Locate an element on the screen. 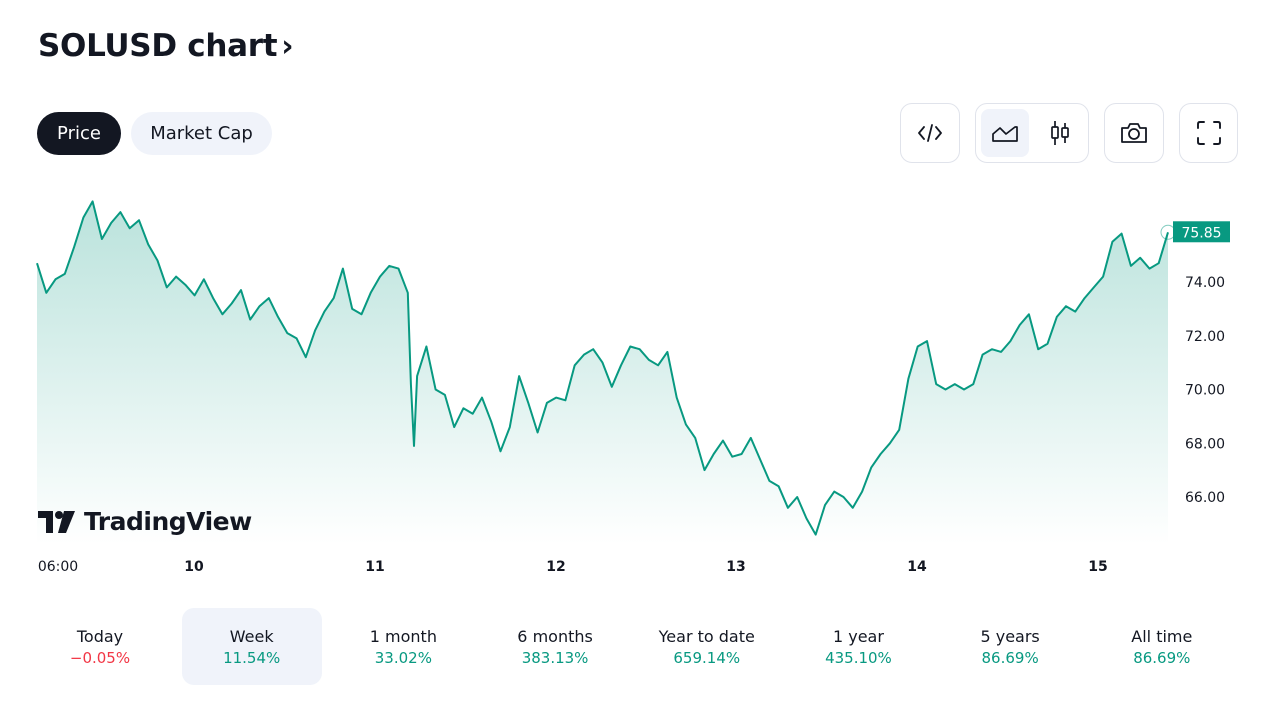 Image resolution: width=1280 pixels, height=720 pixels. period-label: 6 months is located at coordinates (555, 636).